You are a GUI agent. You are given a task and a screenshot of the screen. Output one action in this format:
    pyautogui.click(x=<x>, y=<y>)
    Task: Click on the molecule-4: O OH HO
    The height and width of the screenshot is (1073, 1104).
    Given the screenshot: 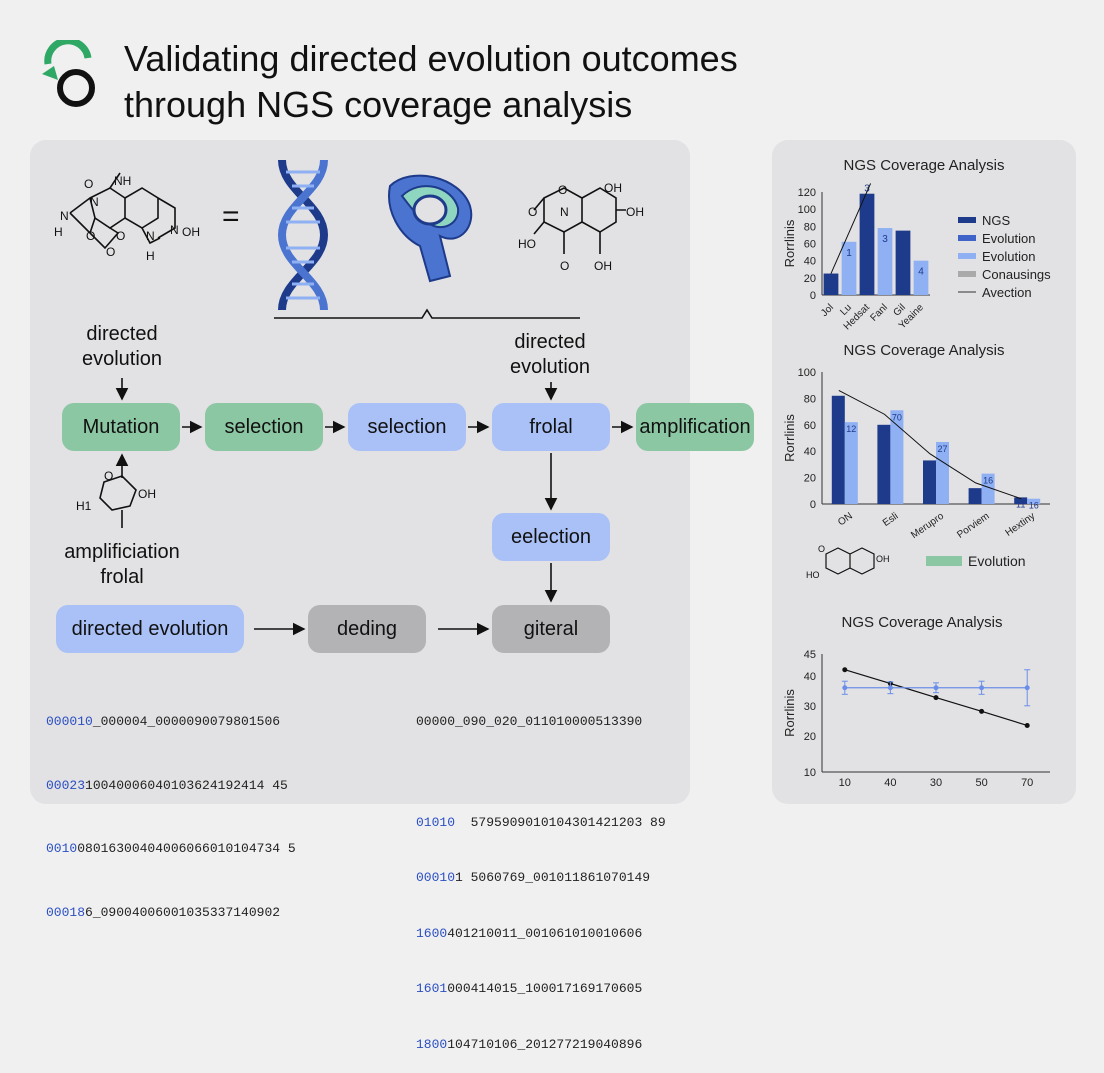 What is the action you would take?
    pyautogui.click(x=848, y=562)
    